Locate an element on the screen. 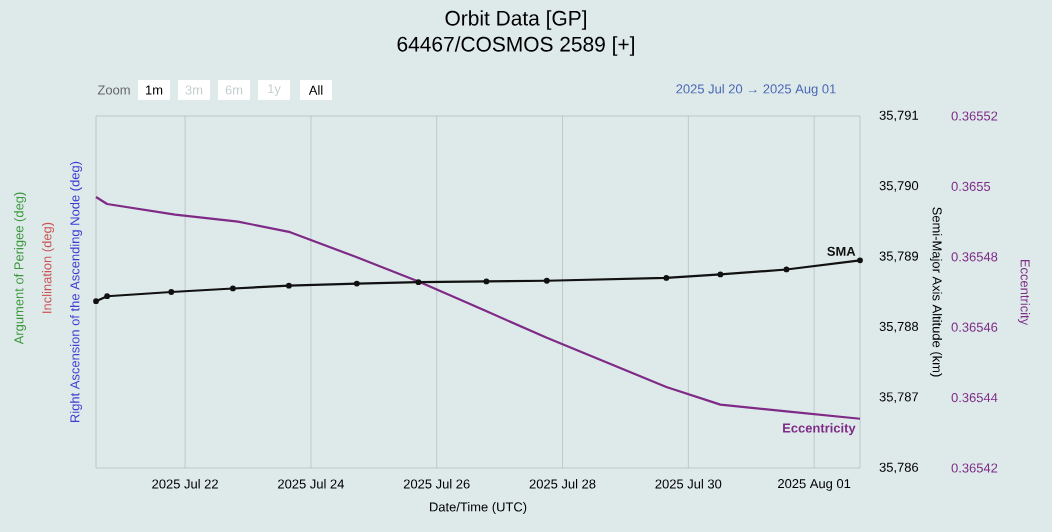 This screenshot has width=1052, height=532. chart-subtitle: 64467/COSMOS 2589 [+] is located at coordinates (515, 46).